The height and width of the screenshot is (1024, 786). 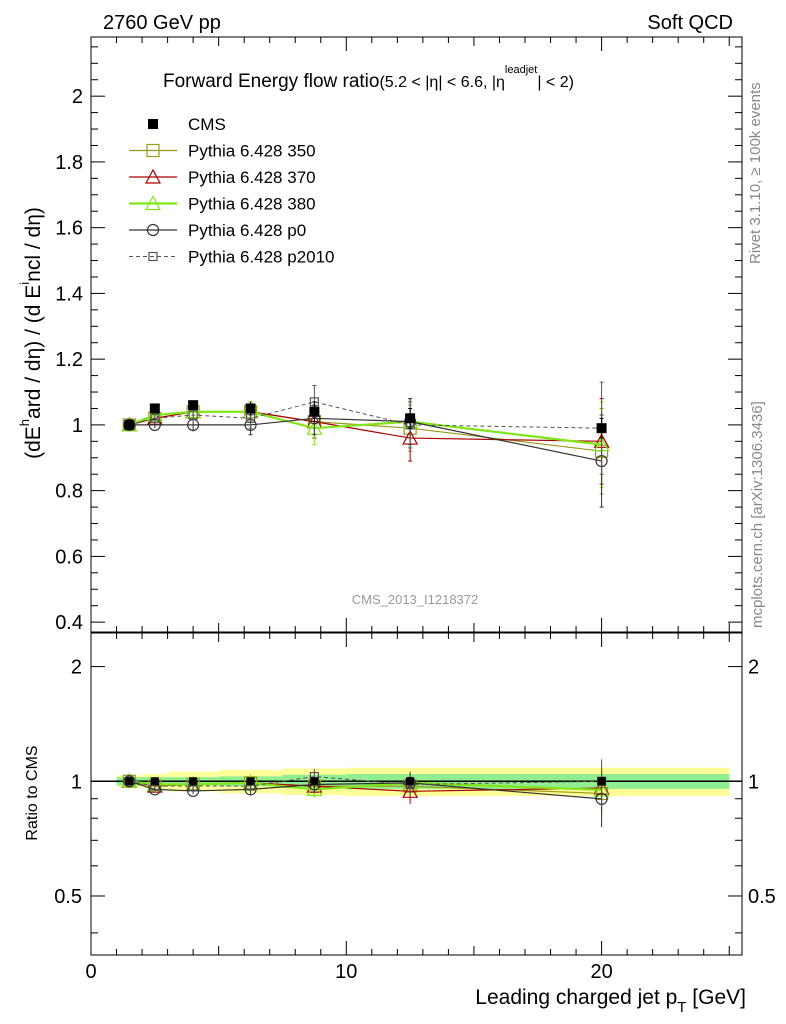 What do you see at coordinates (365, 419) in the screenshot?
I see `series-CMS` at bounding box center [365, 419].